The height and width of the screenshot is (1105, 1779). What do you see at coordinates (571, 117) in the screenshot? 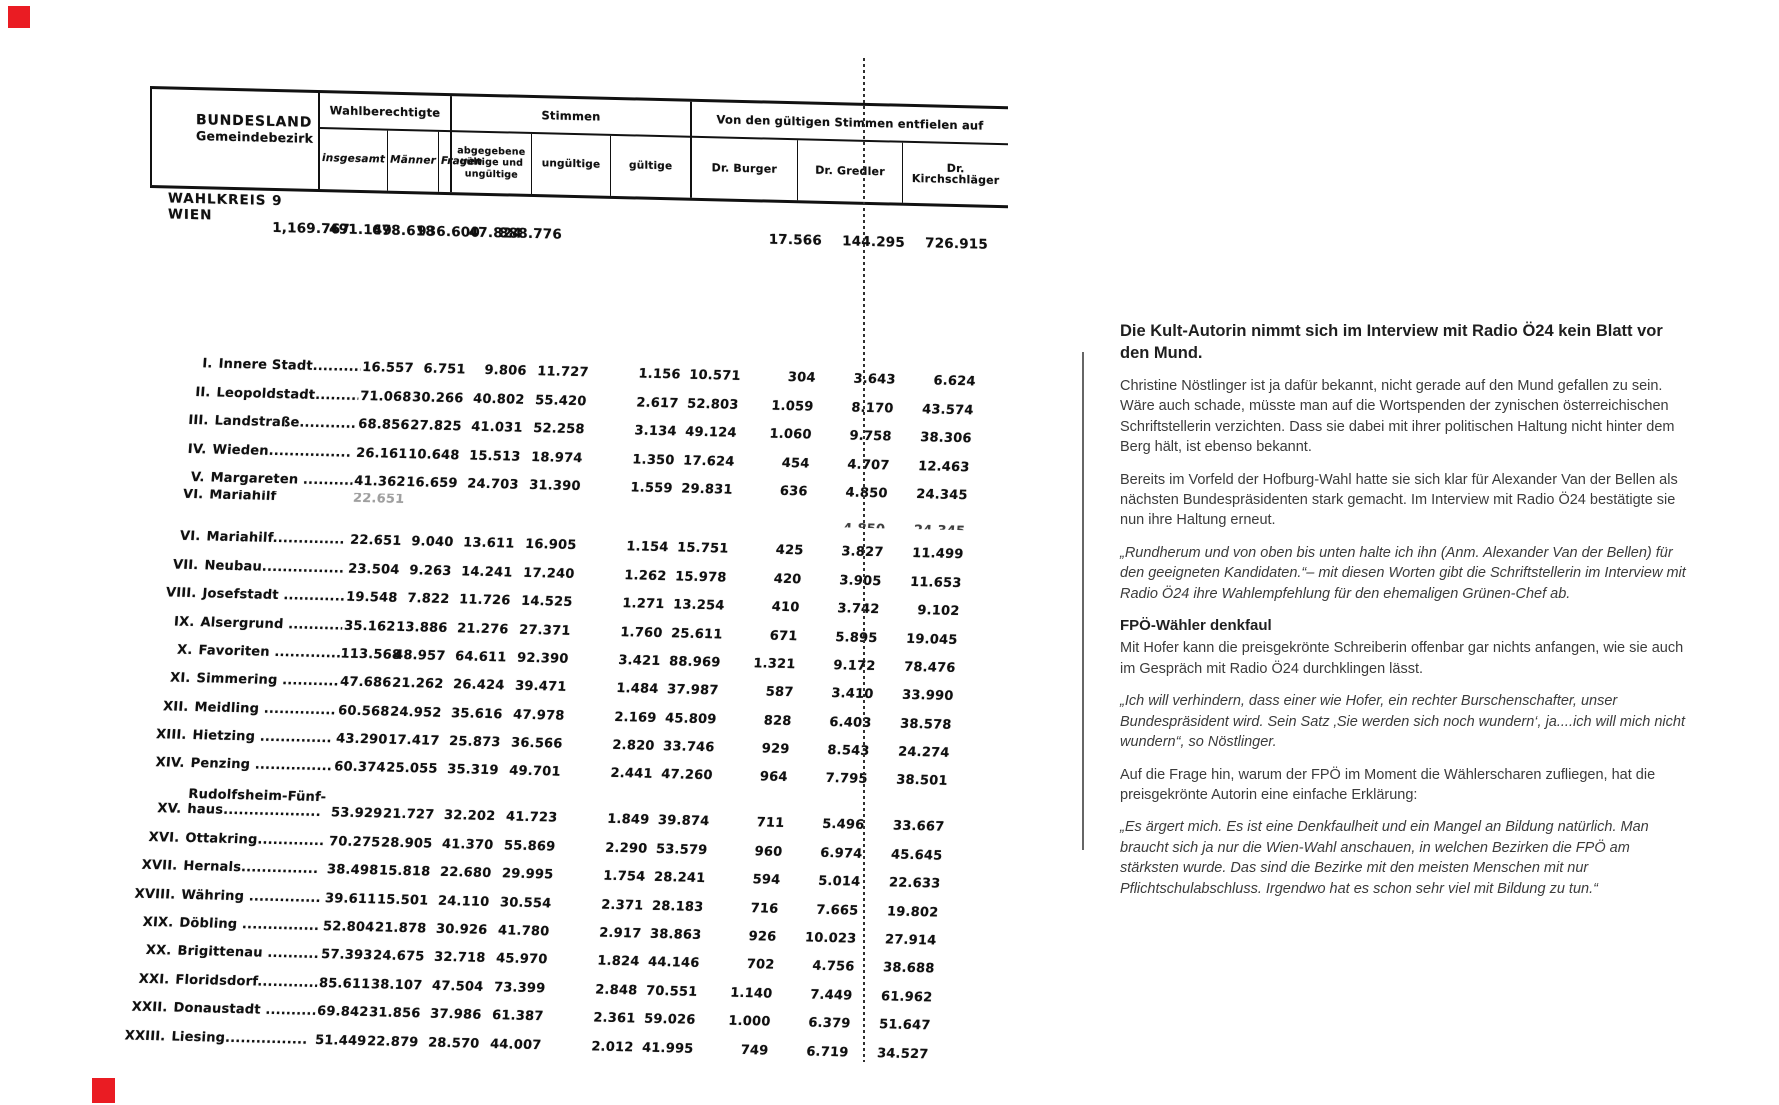
I see `header-group2-title: Stimmen` at bounding box center [571, 117].